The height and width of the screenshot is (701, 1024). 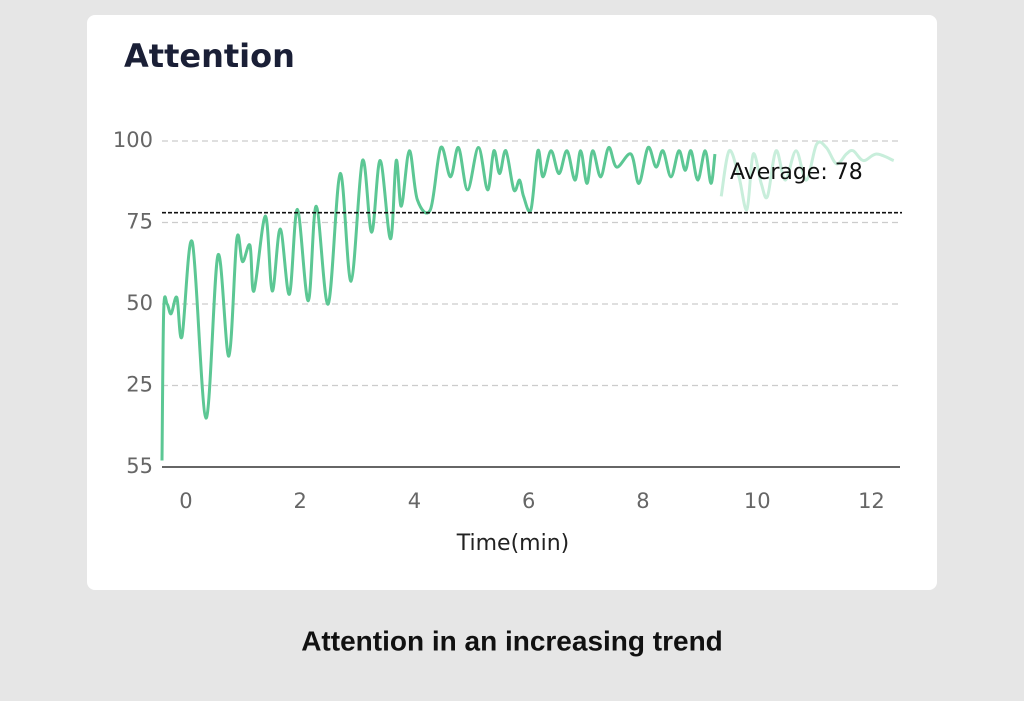 What do you see at coordinates (209, 56) in the screenshot?
I see `chart-title: Attention` at bounding box center [209, 56].